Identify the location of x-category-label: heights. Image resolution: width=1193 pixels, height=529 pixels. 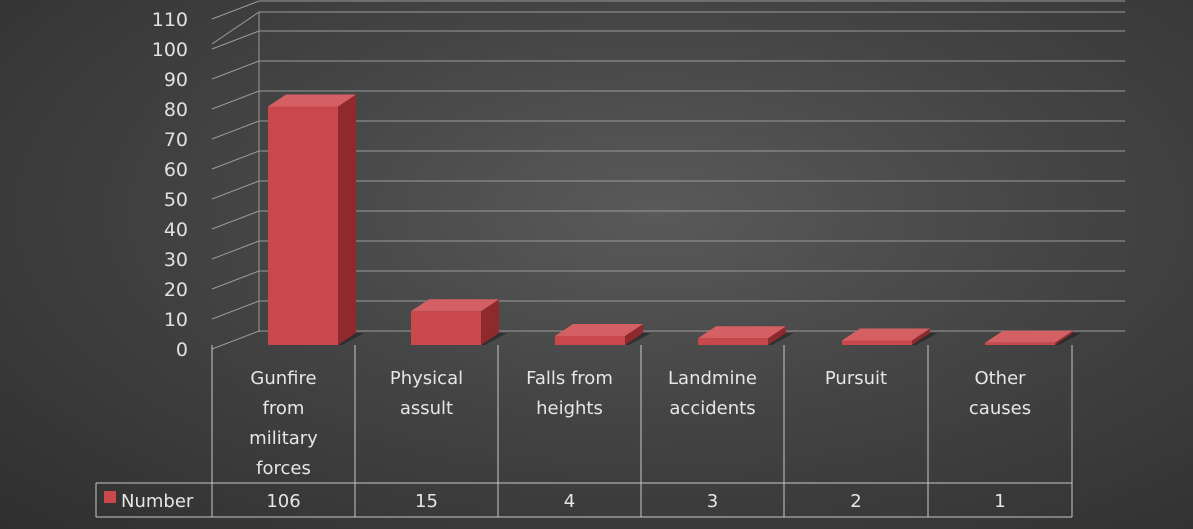
(569, 408).